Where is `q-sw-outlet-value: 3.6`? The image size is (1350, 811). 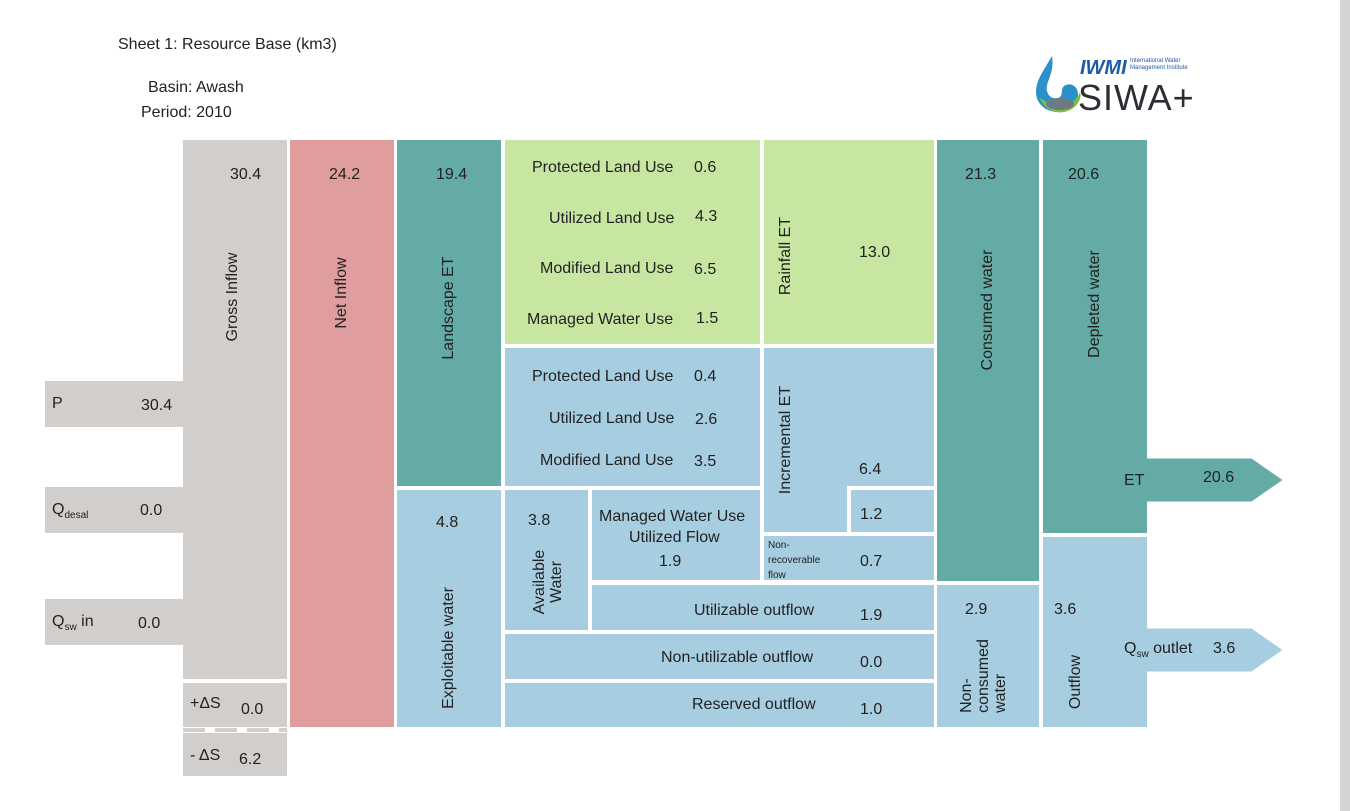
q-sw-outlet-value: 3.6 is located at coordinates (1224, 648).